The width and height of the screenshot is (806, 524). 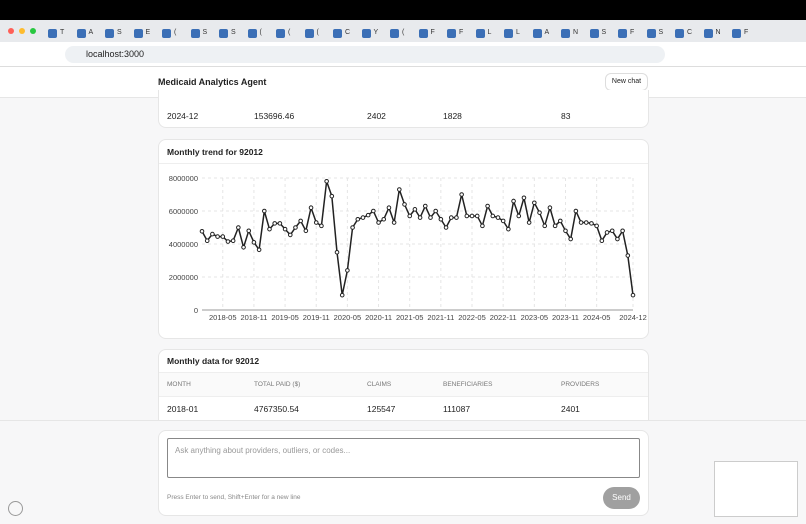 What do you see at coordinates (378, 317) in the screenshot?
I see `x-tick-label: 2020-11` at bounding box center [378, 317].